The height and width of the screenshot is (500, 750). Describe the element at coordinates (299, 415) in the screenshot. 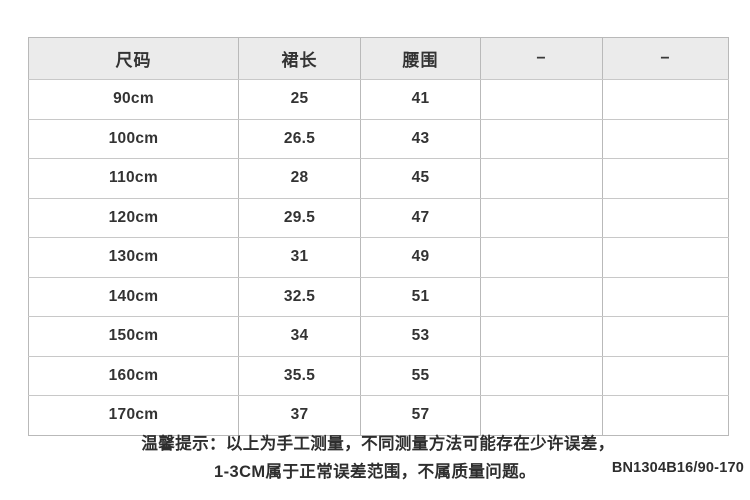

I see `cell-skirt-length: 37` at that location.